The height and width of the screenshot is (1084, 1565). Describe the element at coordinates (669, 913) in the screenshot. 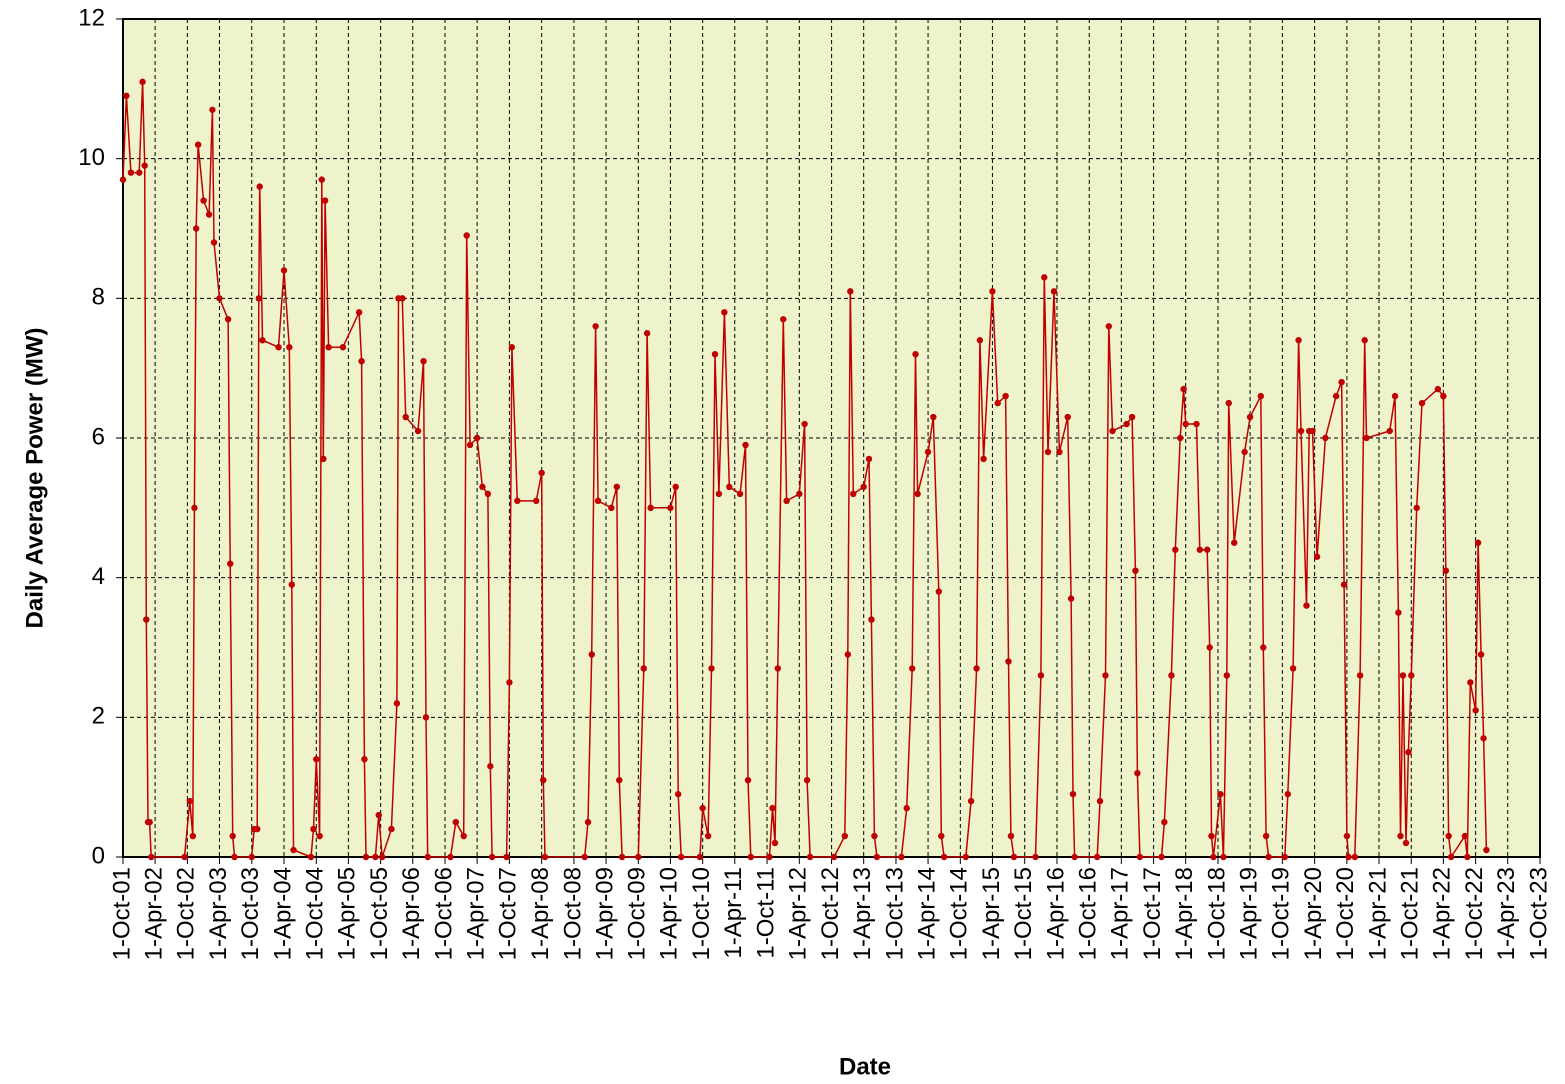

I see `x-tick-label: 1-Apr-10` at that location.